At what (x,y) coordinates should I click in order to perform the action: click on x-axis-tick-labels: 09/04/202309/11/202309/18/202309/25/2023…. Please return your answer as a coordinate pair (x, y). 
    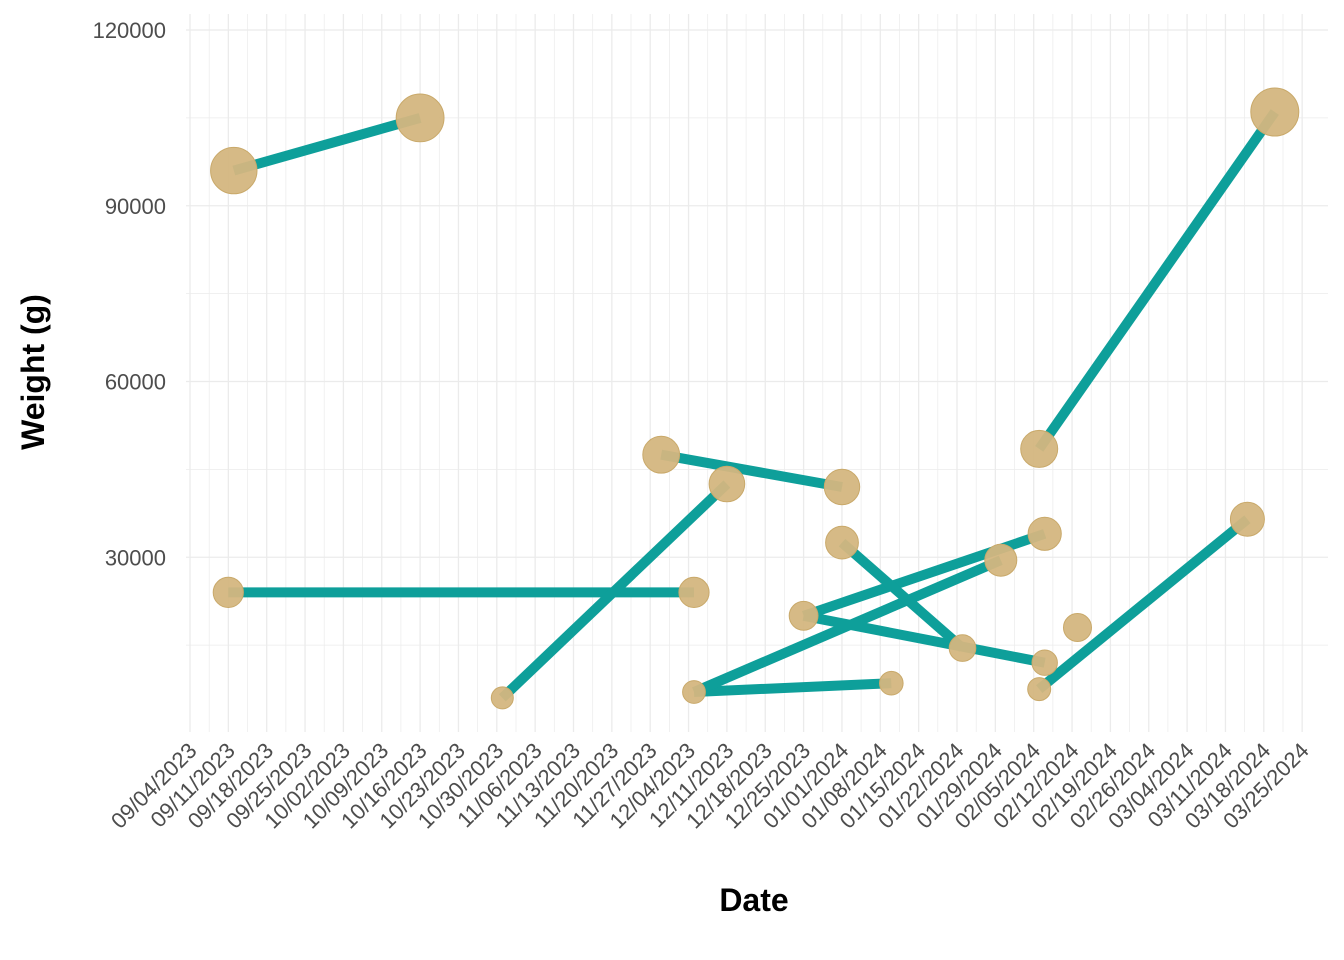
    Looking at the image, I should click on (710, 786).